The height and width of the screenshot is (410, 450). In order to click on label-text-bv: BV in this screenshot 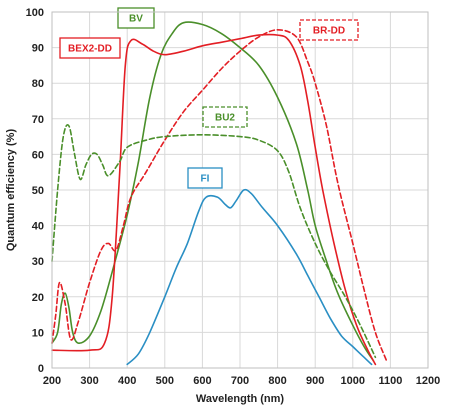, I will do `click(136, 19)`.